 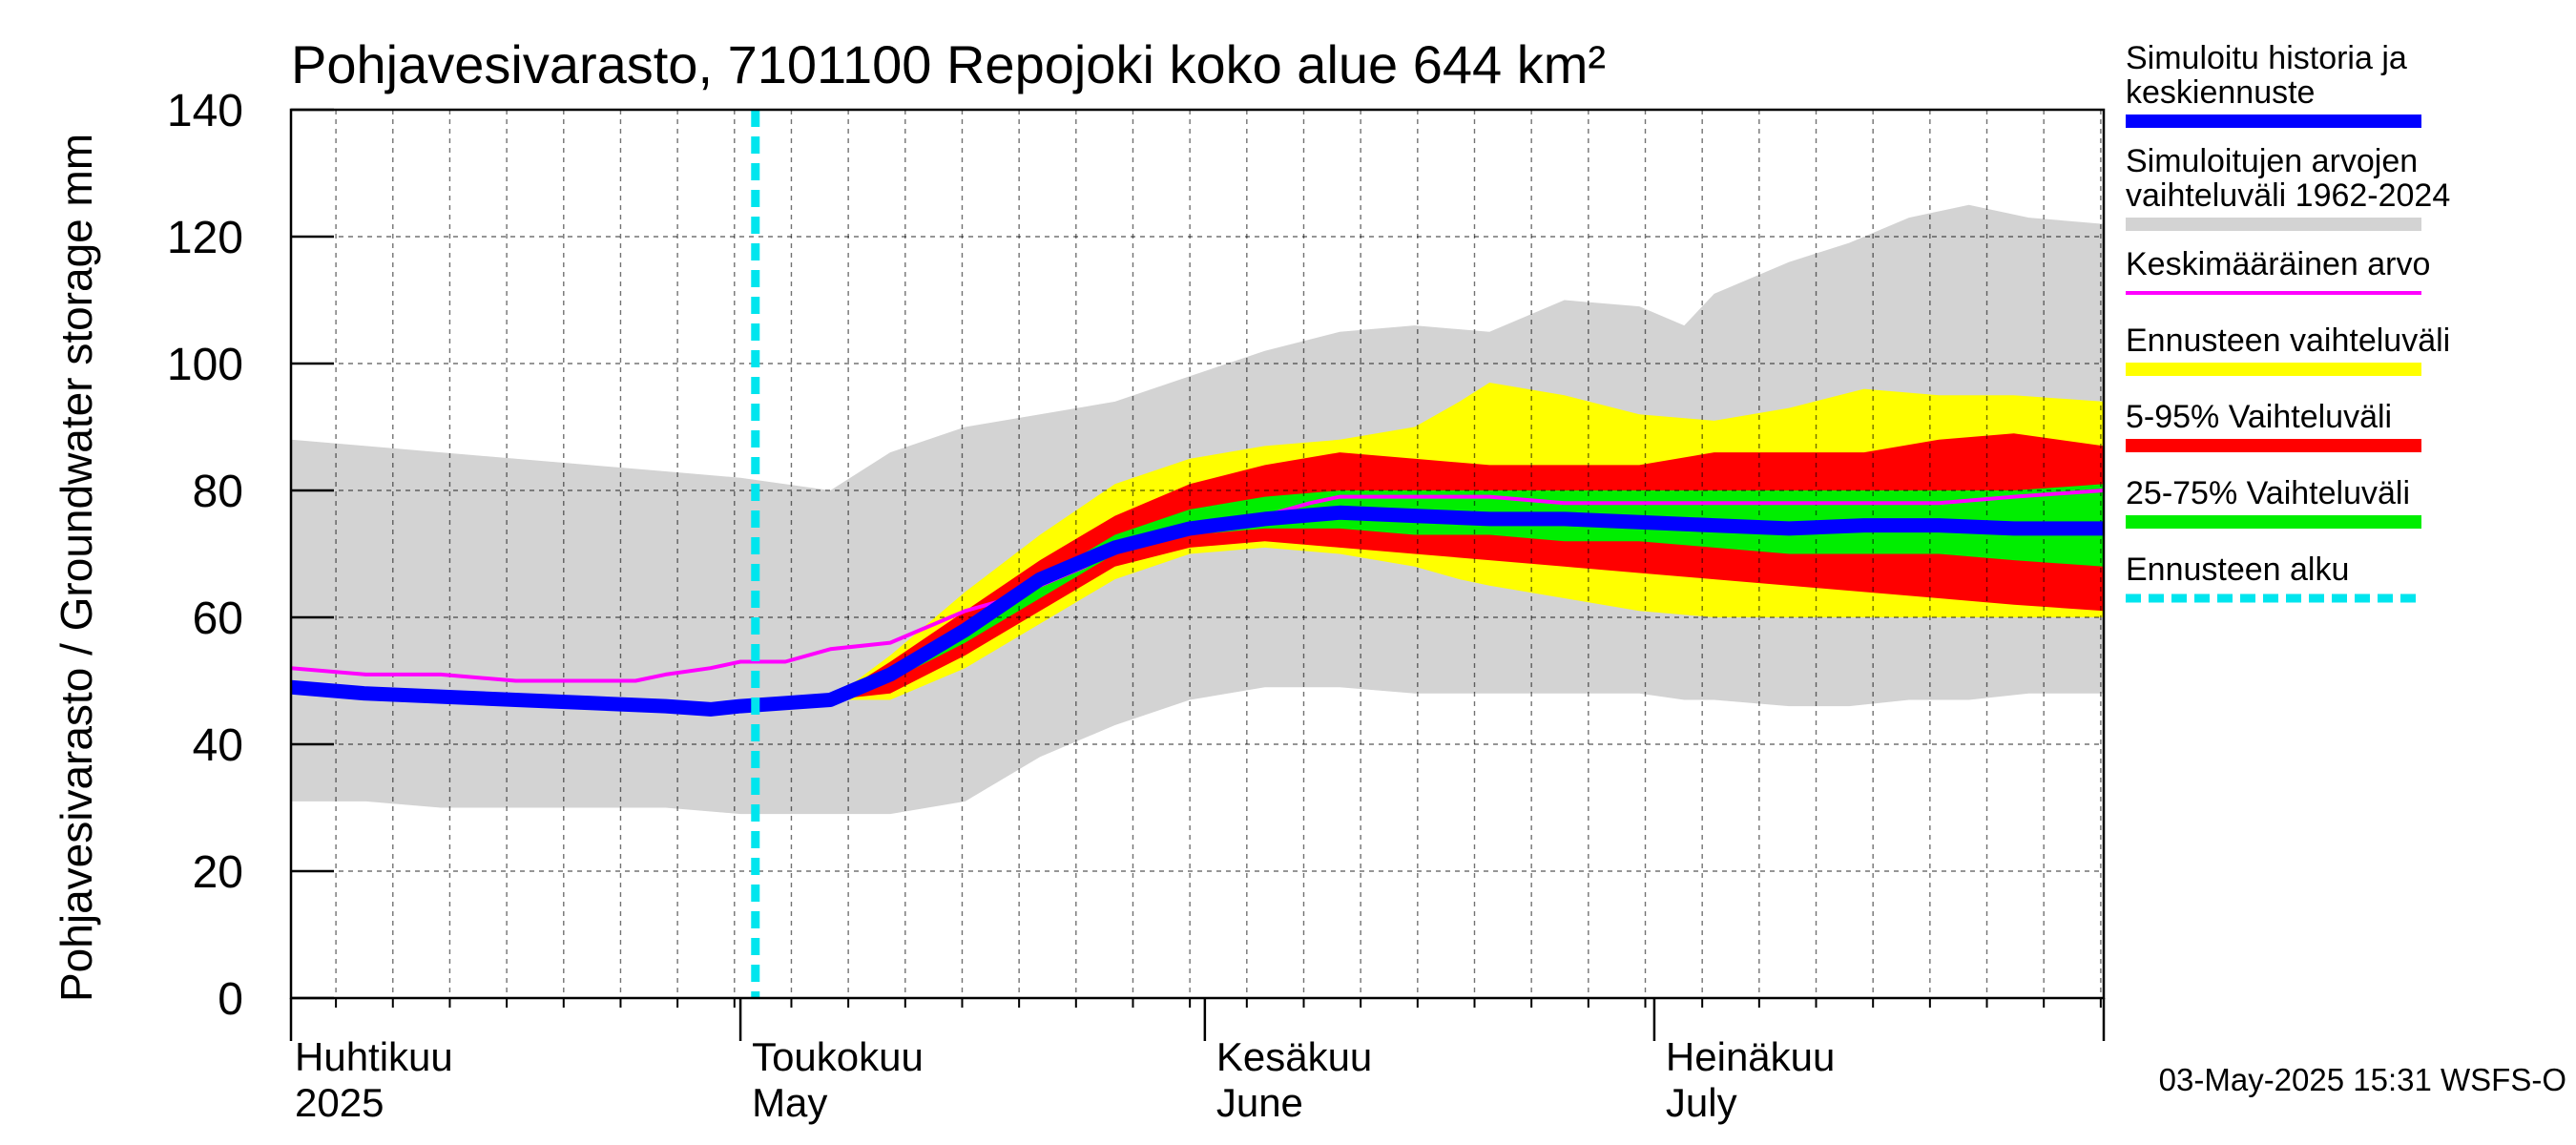 I want to click on legend-label: 25-75% Vaihteluväli, so click(x=2268, y=493).